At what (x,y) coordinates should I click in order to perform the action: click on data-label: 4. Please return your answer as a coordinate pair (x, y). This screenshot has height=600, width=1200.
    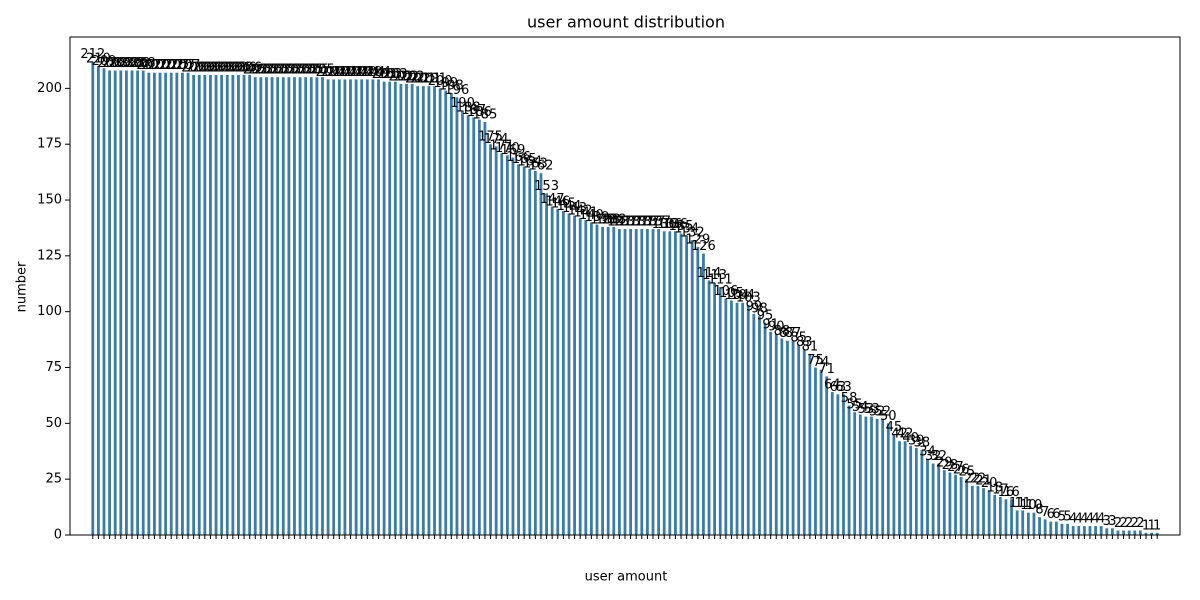
    Looking at the image, I should click on (1090, 519).